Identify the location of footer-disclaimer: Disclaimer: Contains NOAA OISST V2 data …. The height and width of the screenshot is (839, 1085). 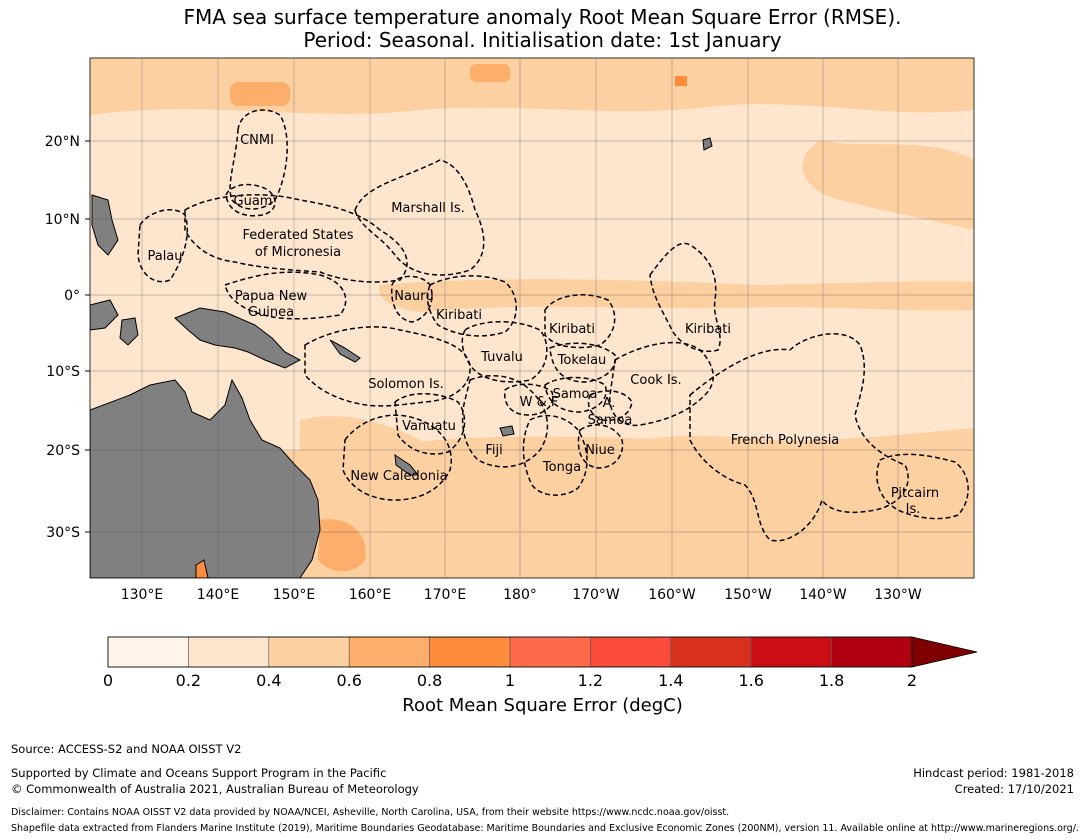
(370, 812).